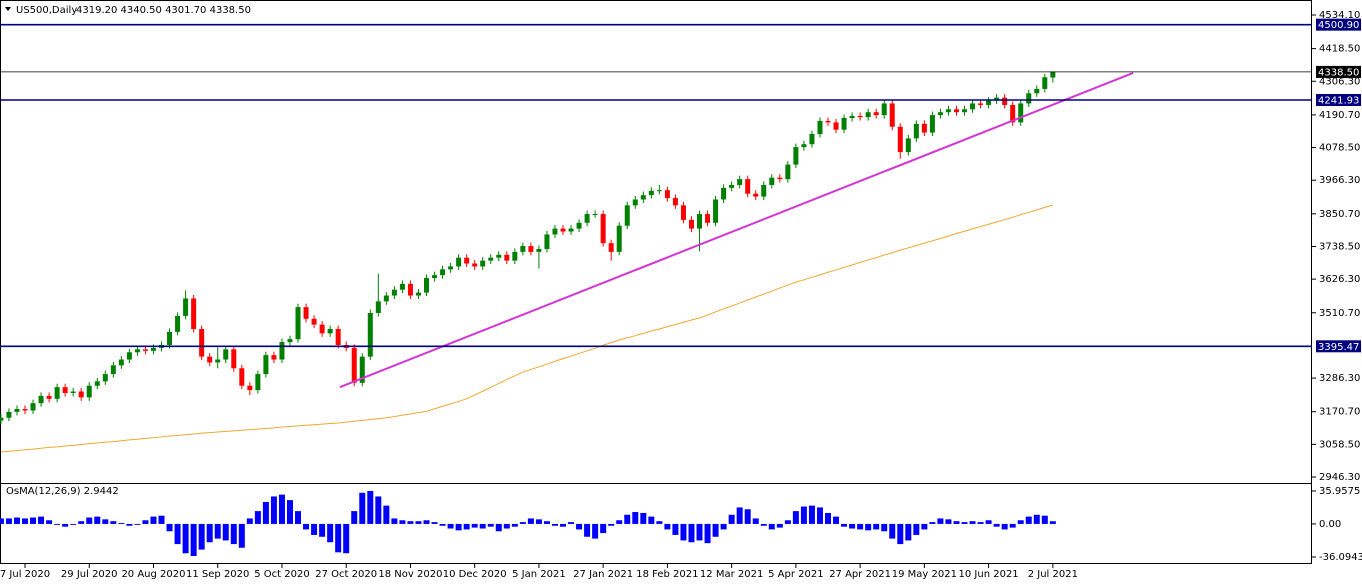 Image resolution: width=1362 pixels, height=584 pixels. I want to click on x-tick-label: 10 Jun 2021, so click(989, 574).